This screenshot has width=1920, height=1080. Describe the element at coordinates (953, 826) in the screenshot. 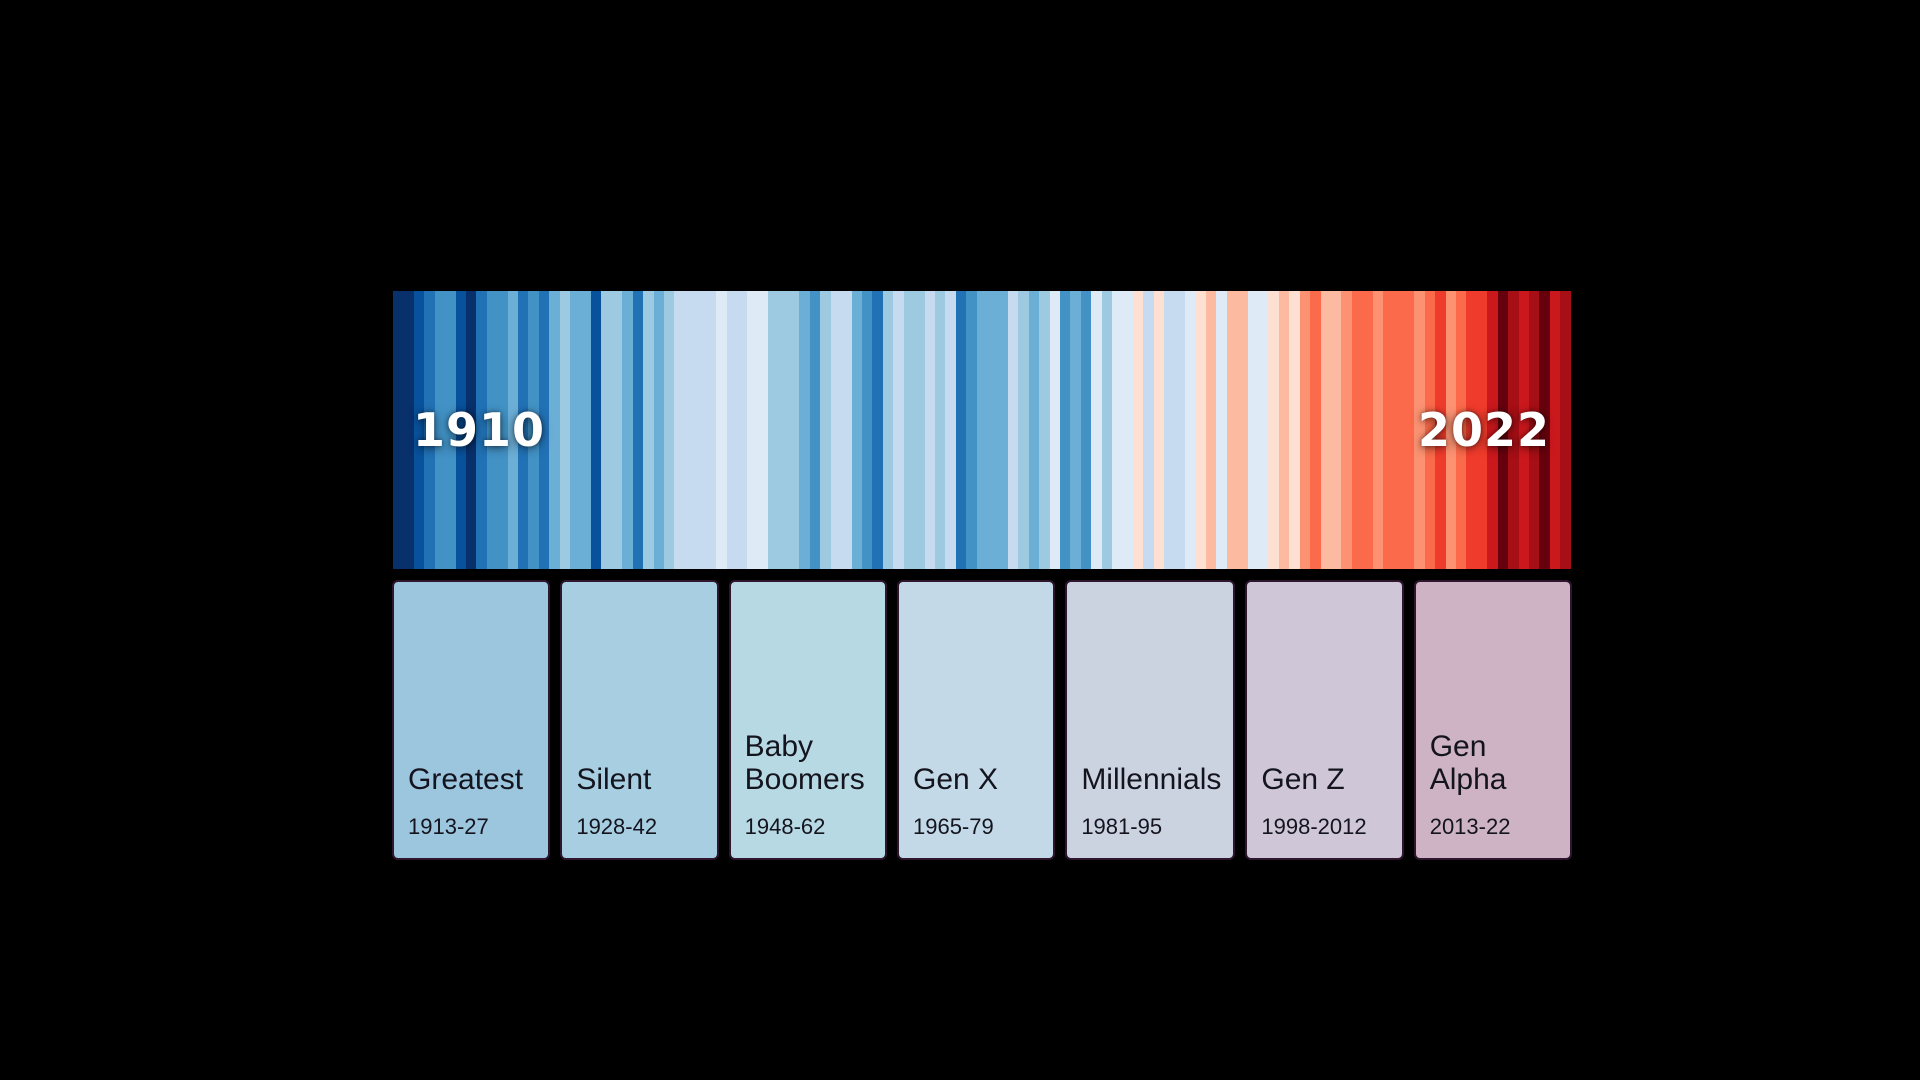

I see `generation-years: 1965-79` at that location.